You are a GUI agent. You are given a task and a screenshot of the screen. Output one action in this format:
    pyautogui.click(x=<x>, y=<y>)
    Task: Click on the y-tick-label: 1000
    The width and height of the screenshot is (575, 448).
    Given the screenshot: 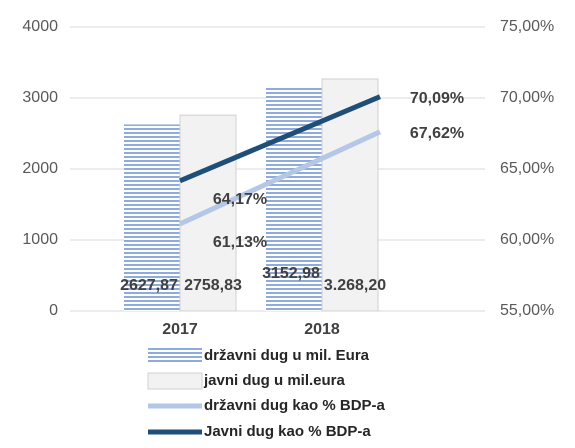 What is the action you would take?
    pyautogui.click(x=40, y=239)
    